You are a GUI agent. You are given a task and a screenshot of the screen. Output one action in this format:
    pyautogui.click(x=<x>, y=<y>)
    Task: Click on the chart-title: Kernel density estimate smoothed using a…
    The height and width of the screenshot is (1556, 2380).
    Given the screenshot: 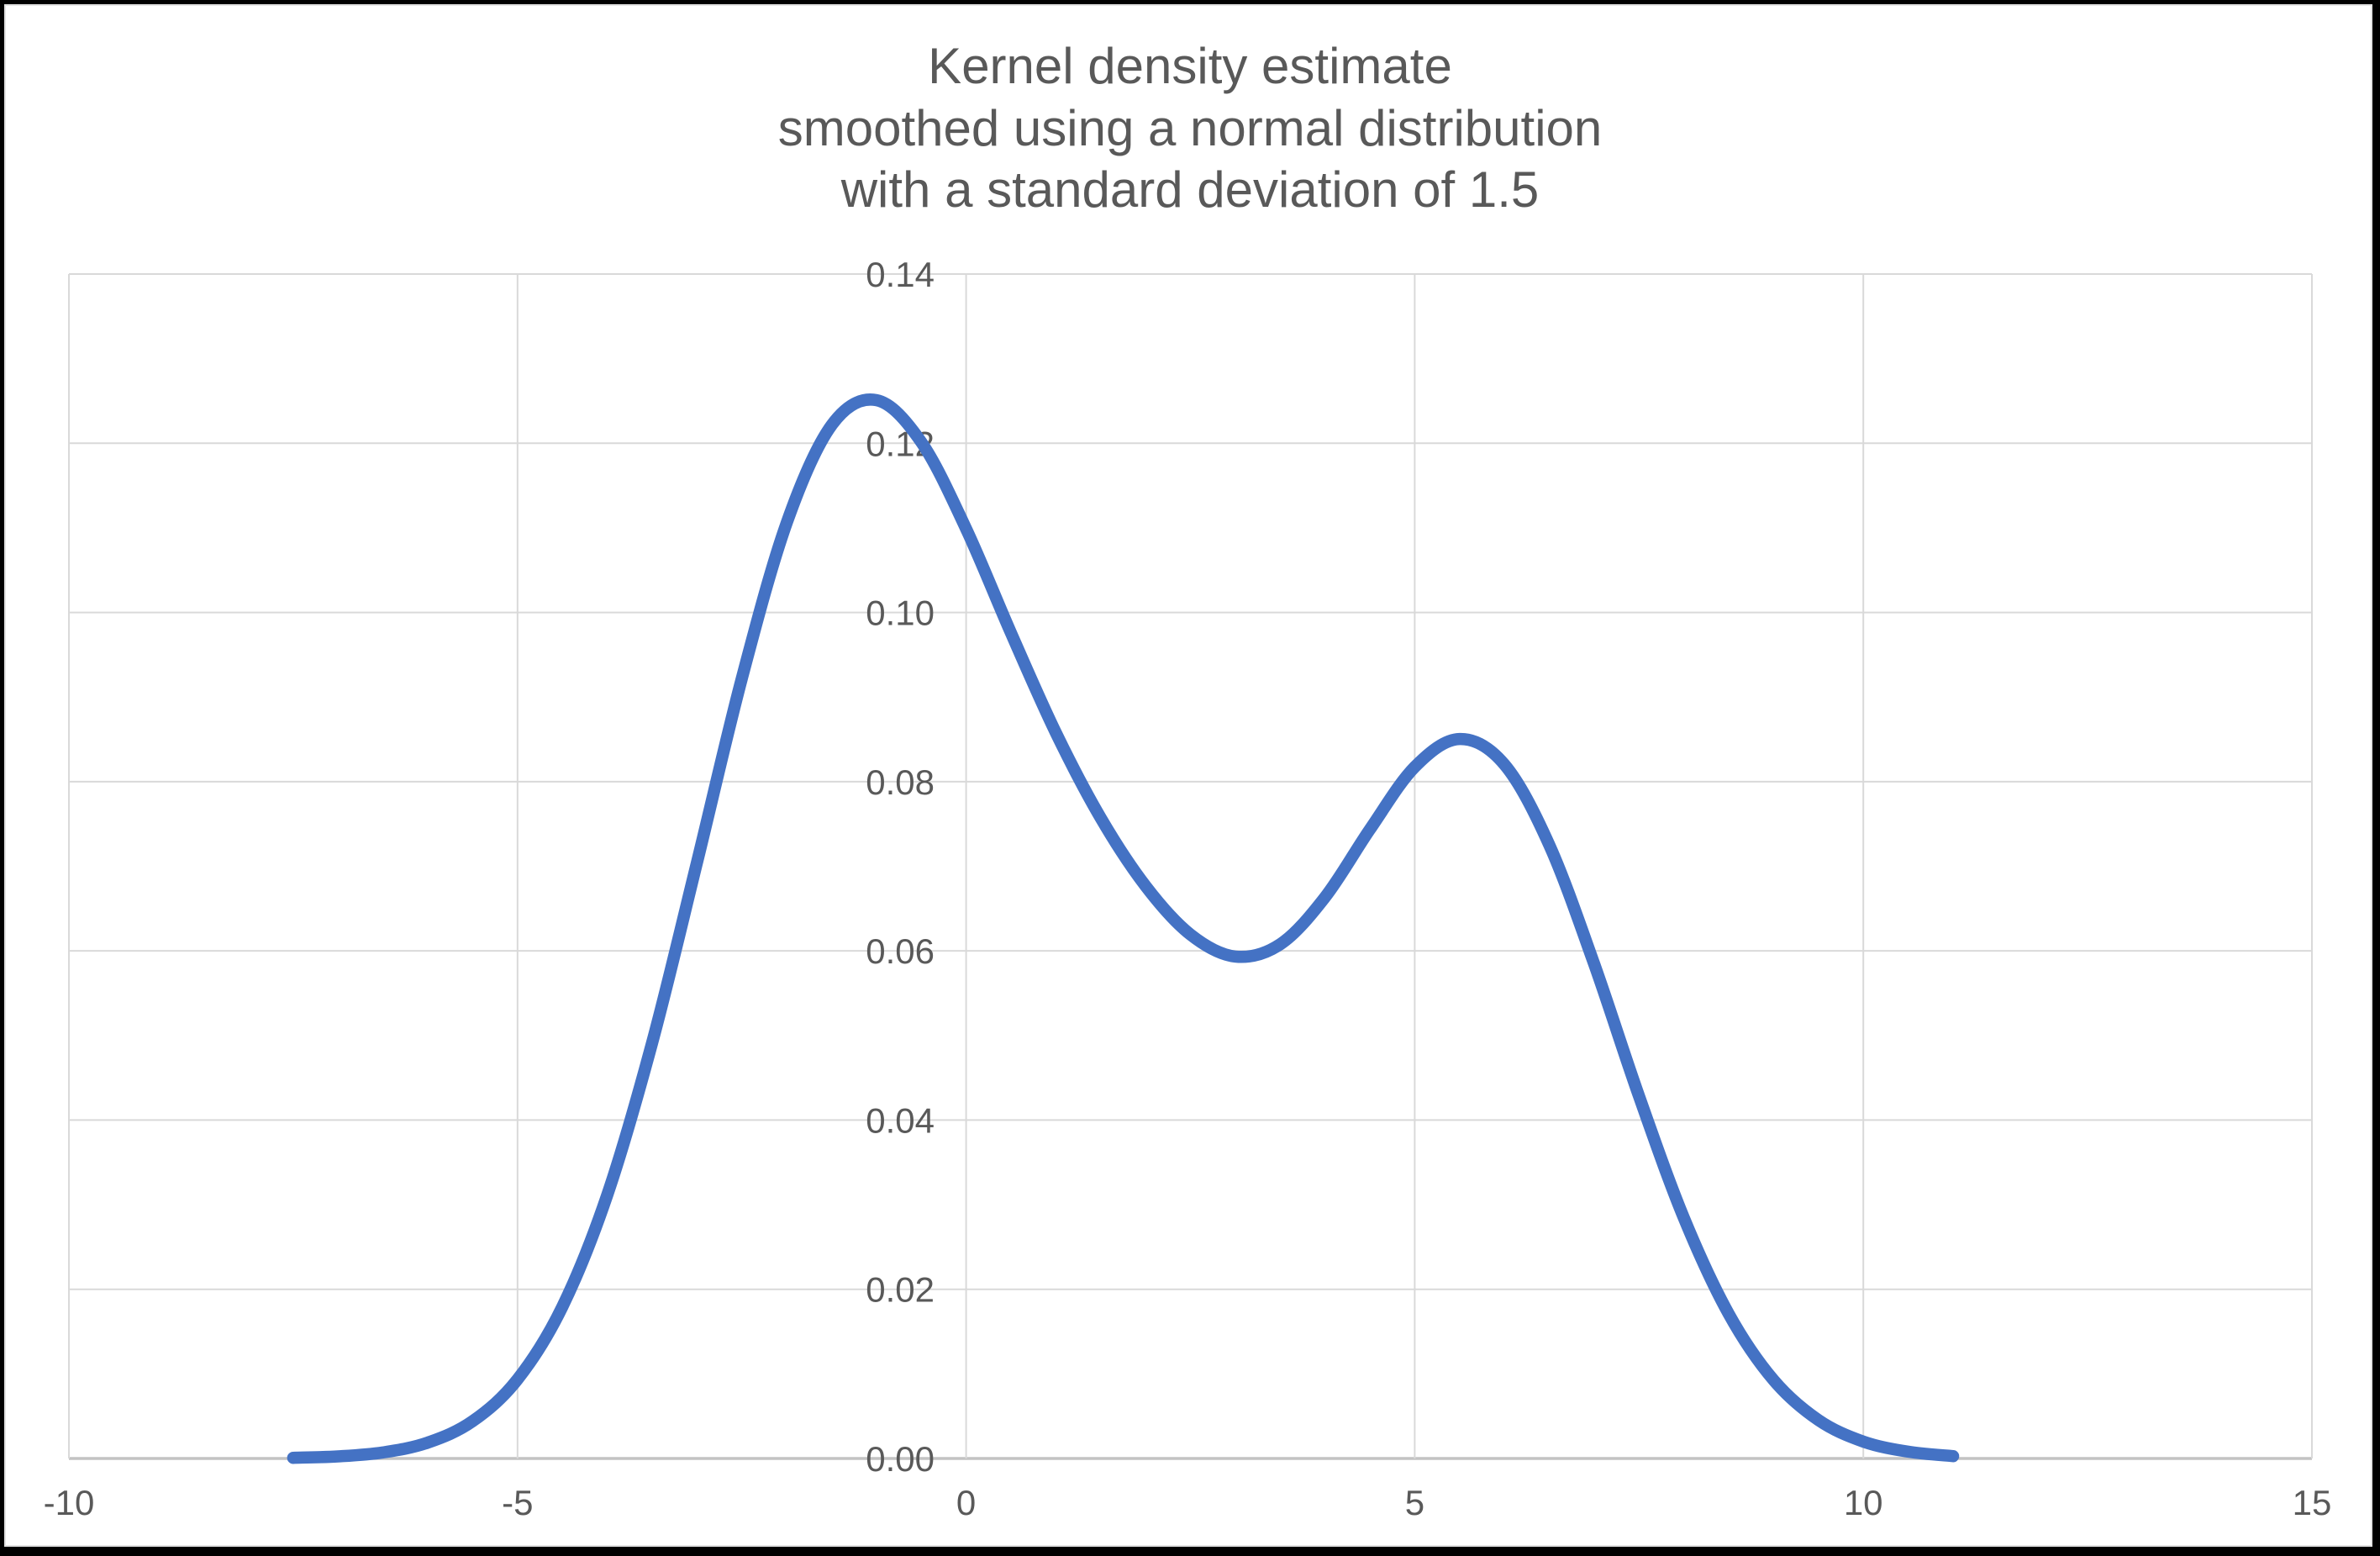 What is the action you would take?
    pyautogui.click(x=1191, y=128)
    